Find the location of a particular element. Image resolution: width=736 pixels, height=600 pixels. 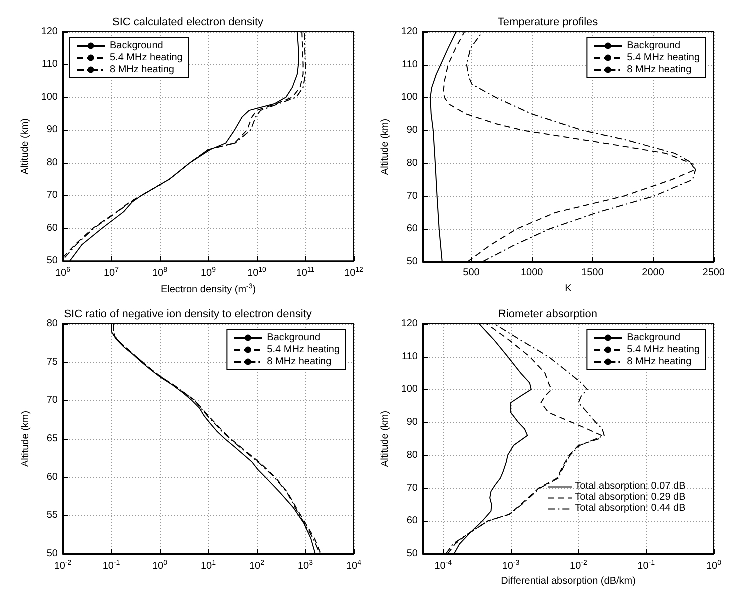

annotation: Total absorption: 0.29 dB is located at coordinates (630, 497).